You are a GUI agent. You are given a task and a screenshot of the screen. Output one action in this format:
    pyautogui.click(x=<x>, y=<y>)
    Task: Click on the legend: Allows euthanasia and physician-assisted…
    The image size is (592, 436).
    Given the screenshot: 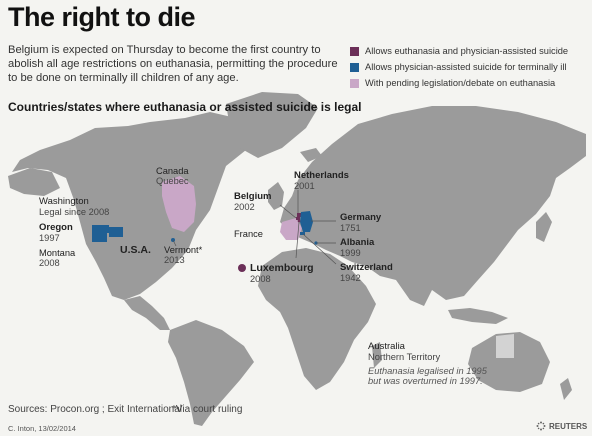 What is the action you would take?
    pyautogui.click(x=459, y=67)
    